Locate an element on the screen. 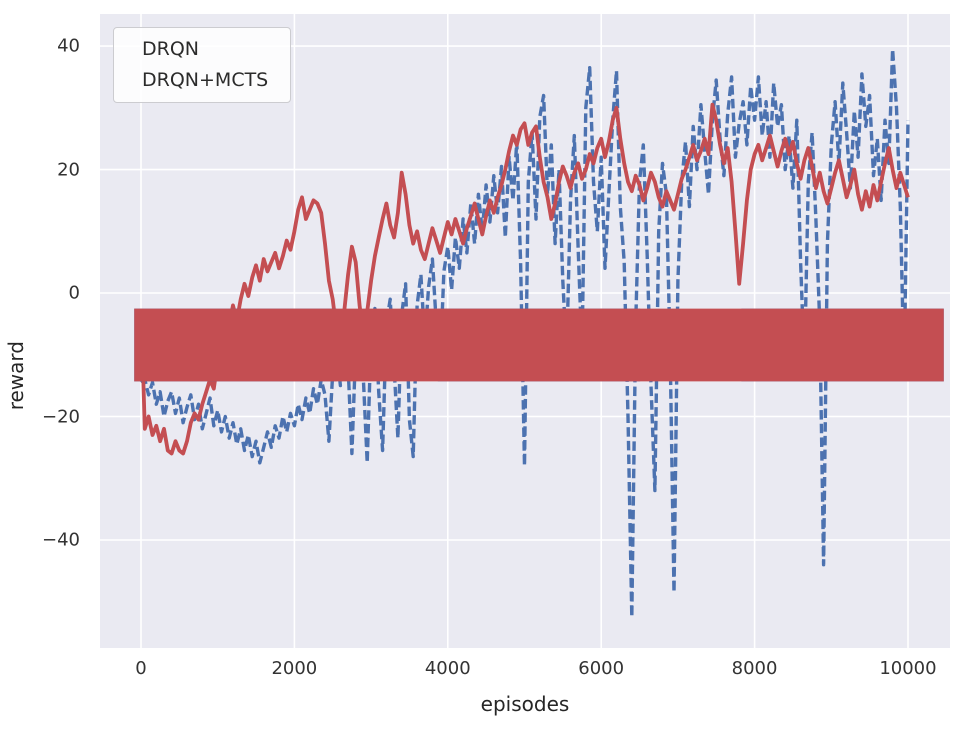 The image size is (964, 734). legend-label-drqn-mcts: DRQN+MCTS is located at coordinates (205, 79).